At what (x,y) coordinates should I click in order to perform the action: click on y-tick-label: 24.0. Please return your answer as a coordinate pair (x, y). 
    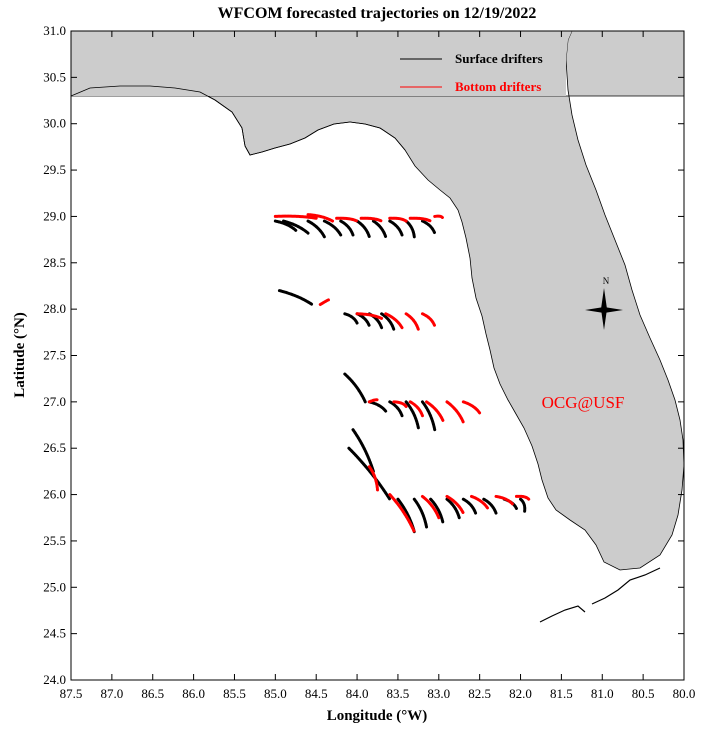
    Looking at the image, I should click on (54, 679).